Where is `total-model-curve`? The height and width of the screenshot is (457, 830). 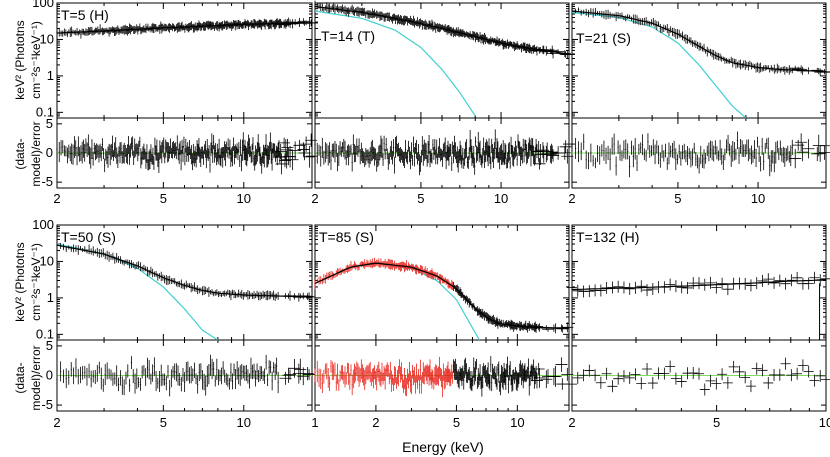
total-model-curve is located at coordinates (184, 28).